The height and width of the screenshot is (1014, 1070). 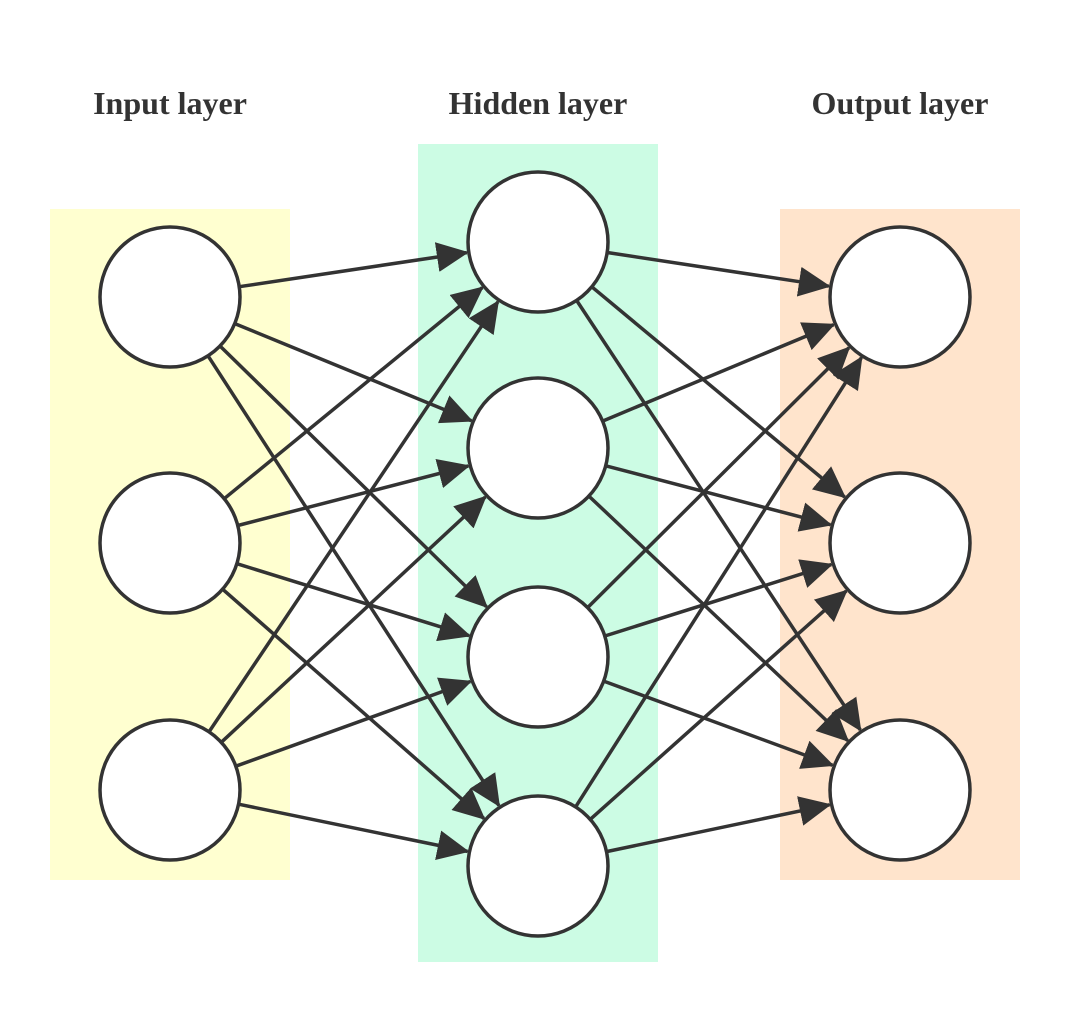 I want to click on hidden-layer-title: Hidden layer, so click(x=538, y=103).